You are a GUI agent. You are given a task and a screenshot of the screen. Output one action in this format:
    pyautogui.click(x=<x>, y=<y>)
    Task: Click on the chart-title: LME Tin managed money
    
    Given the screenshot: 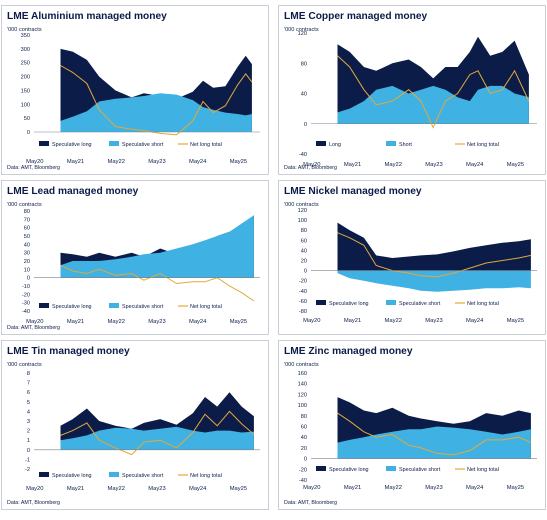 What is the action you would take?
    pyautogui.click(x=68, y=351)
    